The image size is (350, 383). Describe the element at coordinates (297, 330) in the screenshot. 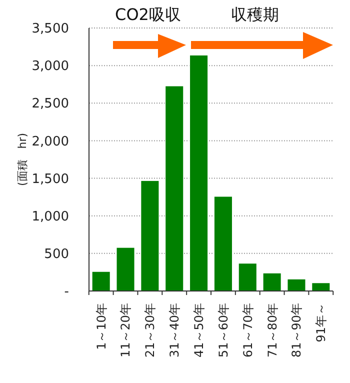

I see `x-tick-label: 81～90年` at that location.